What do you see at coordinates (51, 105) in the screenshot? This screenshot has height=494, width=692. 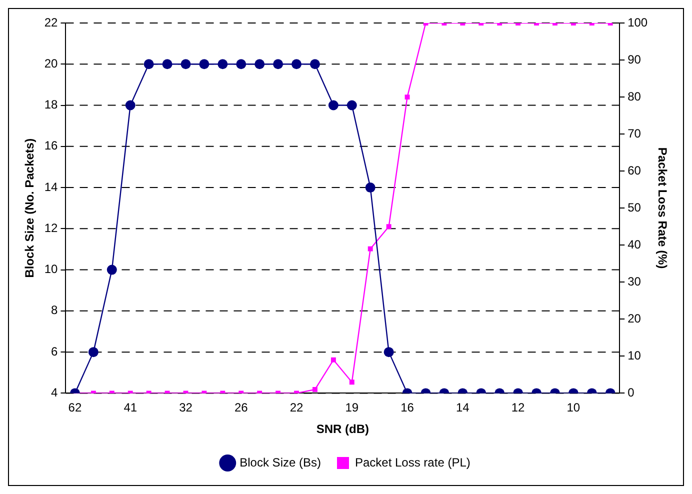 I see `y-tick-label: 18` at bounding box center [51, 105].